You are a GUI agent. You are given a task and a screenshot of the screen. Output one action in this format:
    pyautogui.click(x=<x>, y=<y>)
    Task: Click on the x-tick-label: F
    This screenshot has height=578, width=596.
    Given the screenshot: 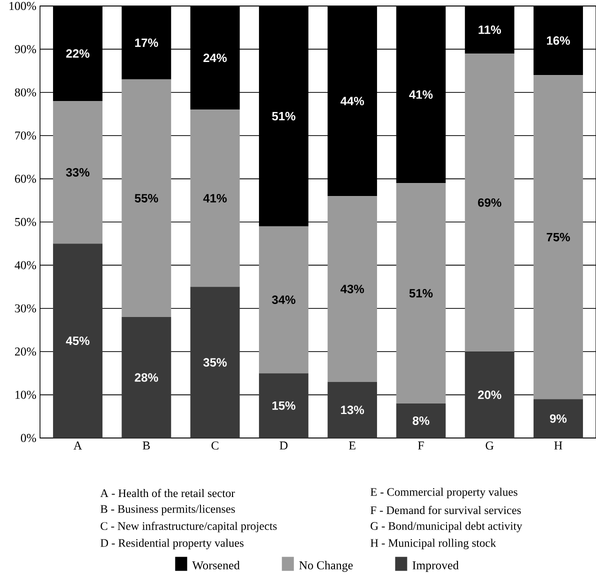 What is the action you would take?
    pyautogui.click(x=421, y=446)
    